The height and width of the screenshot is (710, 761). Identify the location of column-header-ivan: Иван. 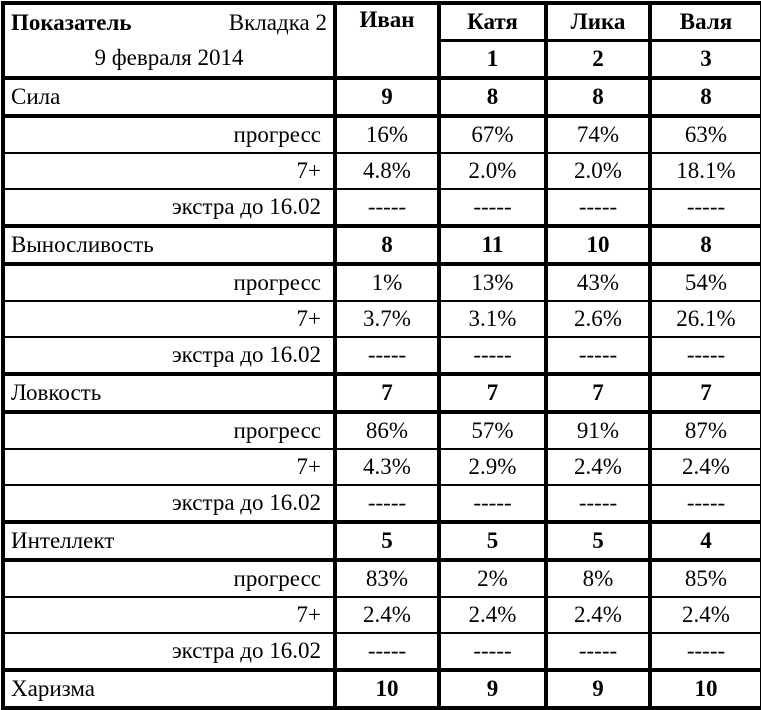
(387, 40).